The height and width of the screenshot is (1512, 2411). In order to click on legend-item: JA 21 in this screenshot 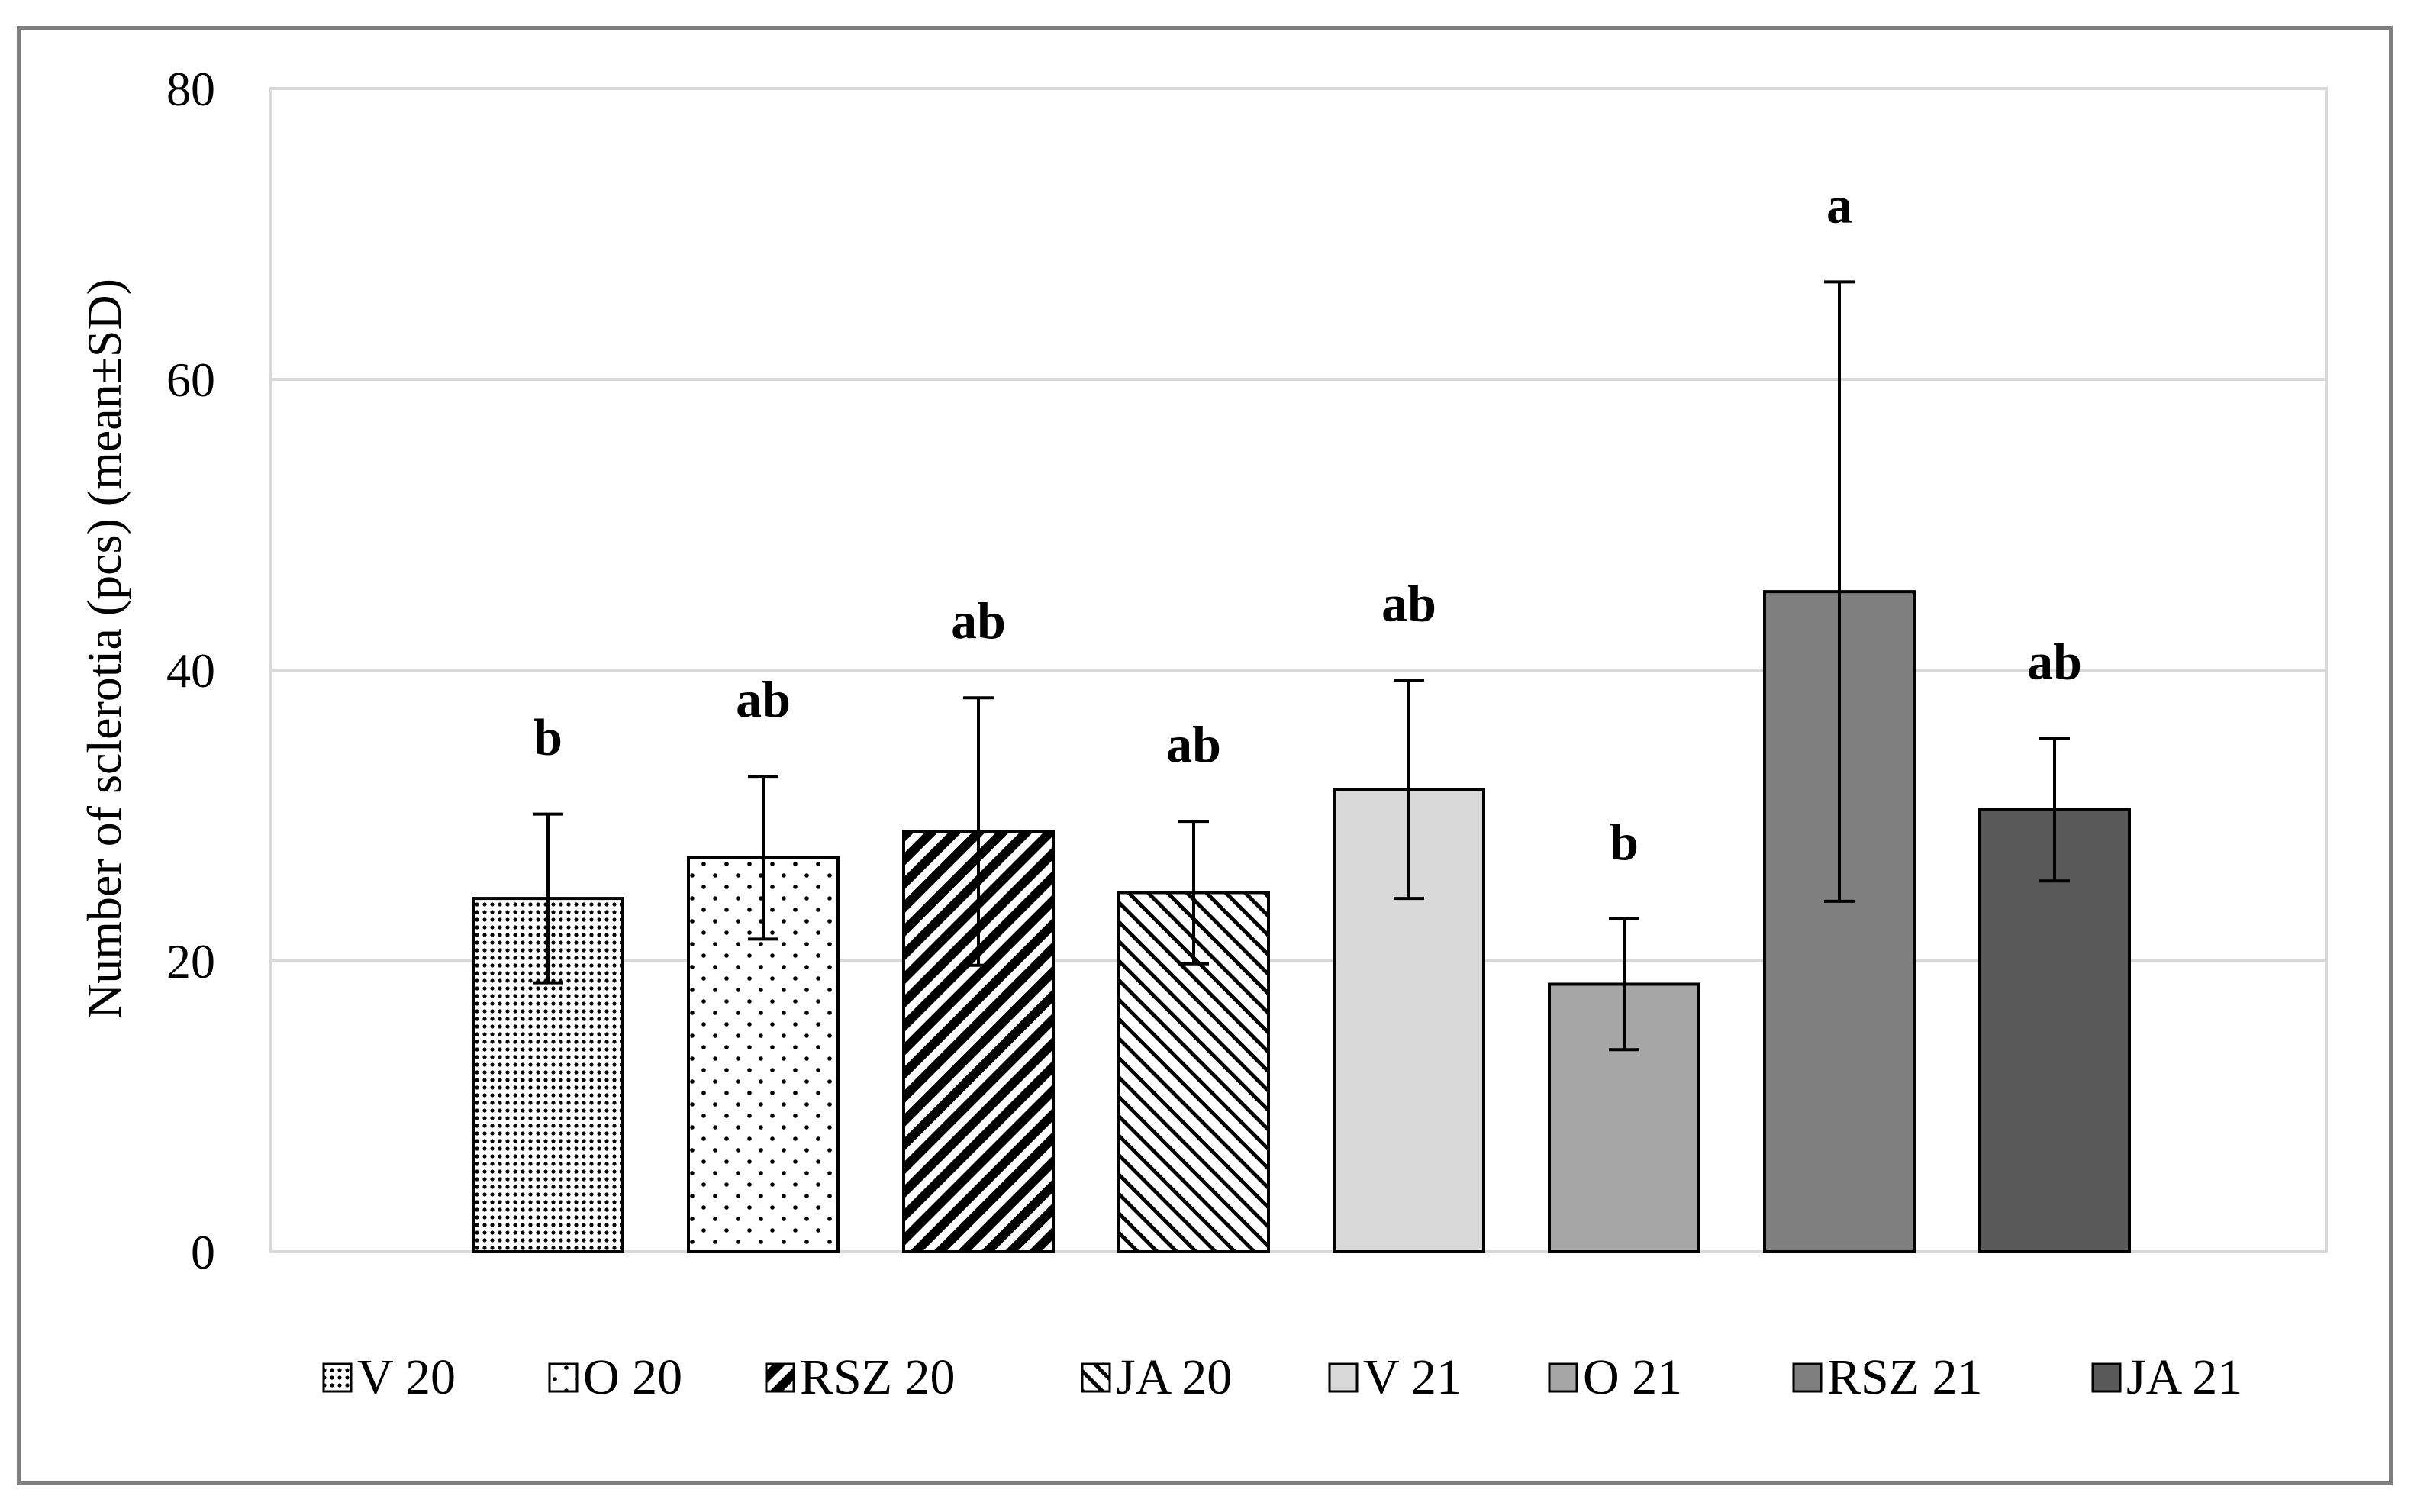, I will do `click(2166, 1377)`.